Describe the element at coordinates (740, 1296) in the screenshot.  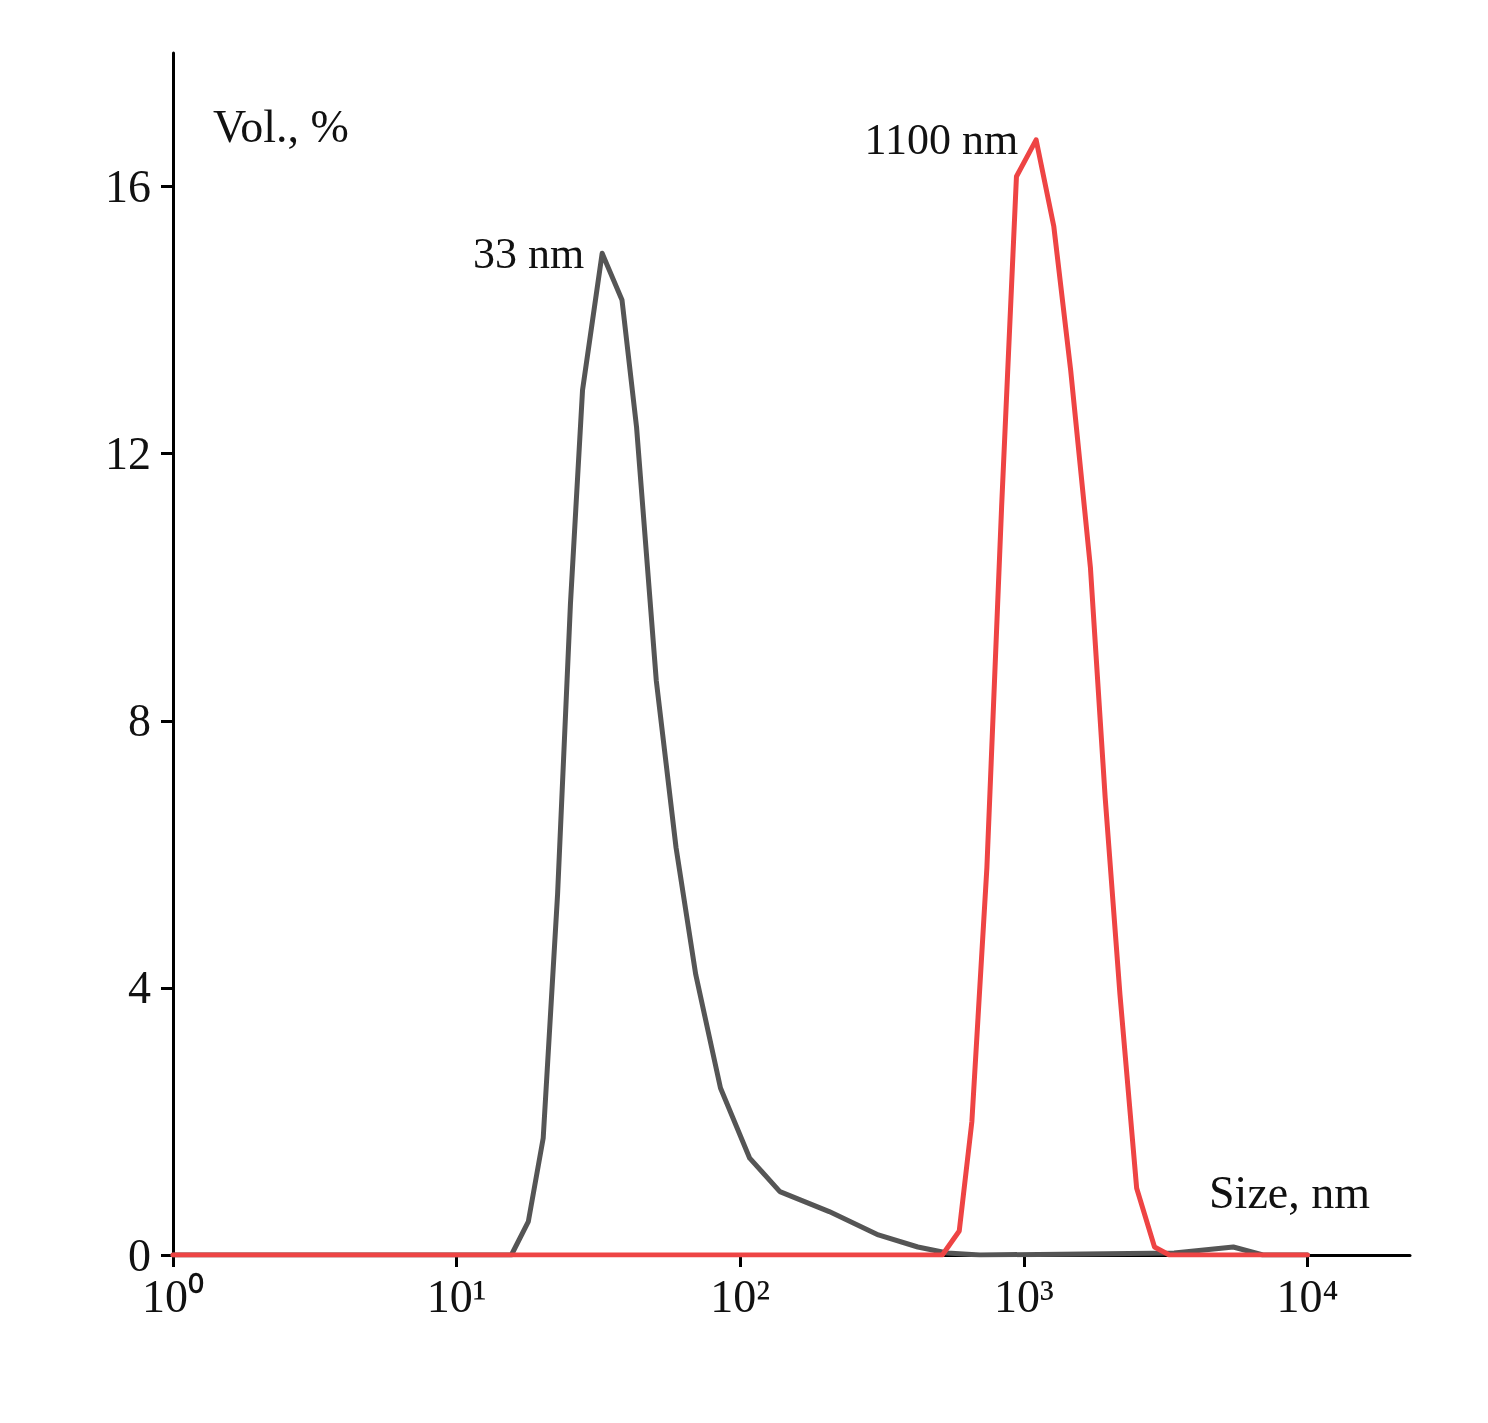
I see `x-tick-label: 10²` at that location.